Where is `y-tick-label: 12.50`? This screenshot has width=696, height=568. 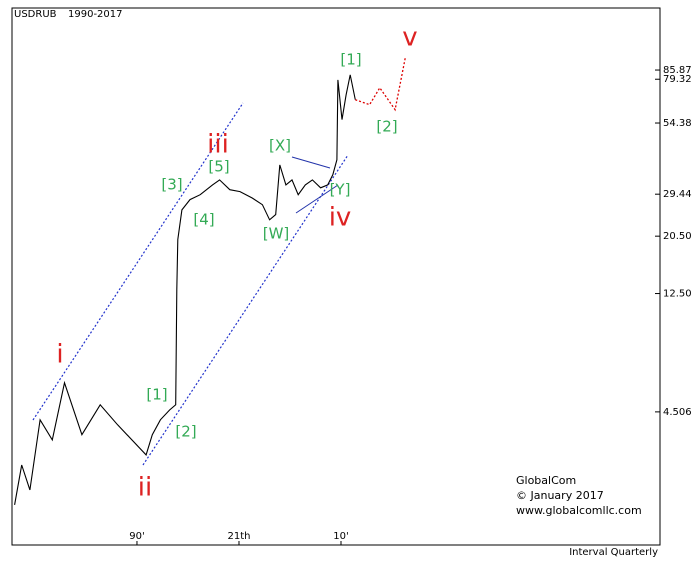
y-tick-label: 12.50 is located at coordinates (677, 294).